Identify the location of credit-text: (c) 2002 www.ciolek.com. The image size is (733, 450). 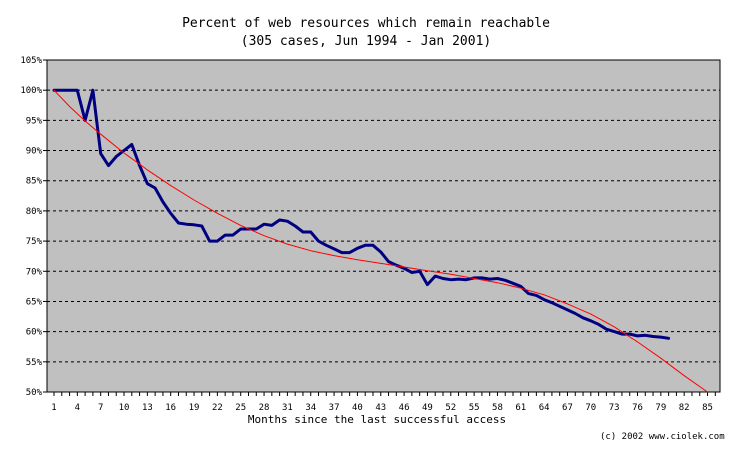
(662, 437).